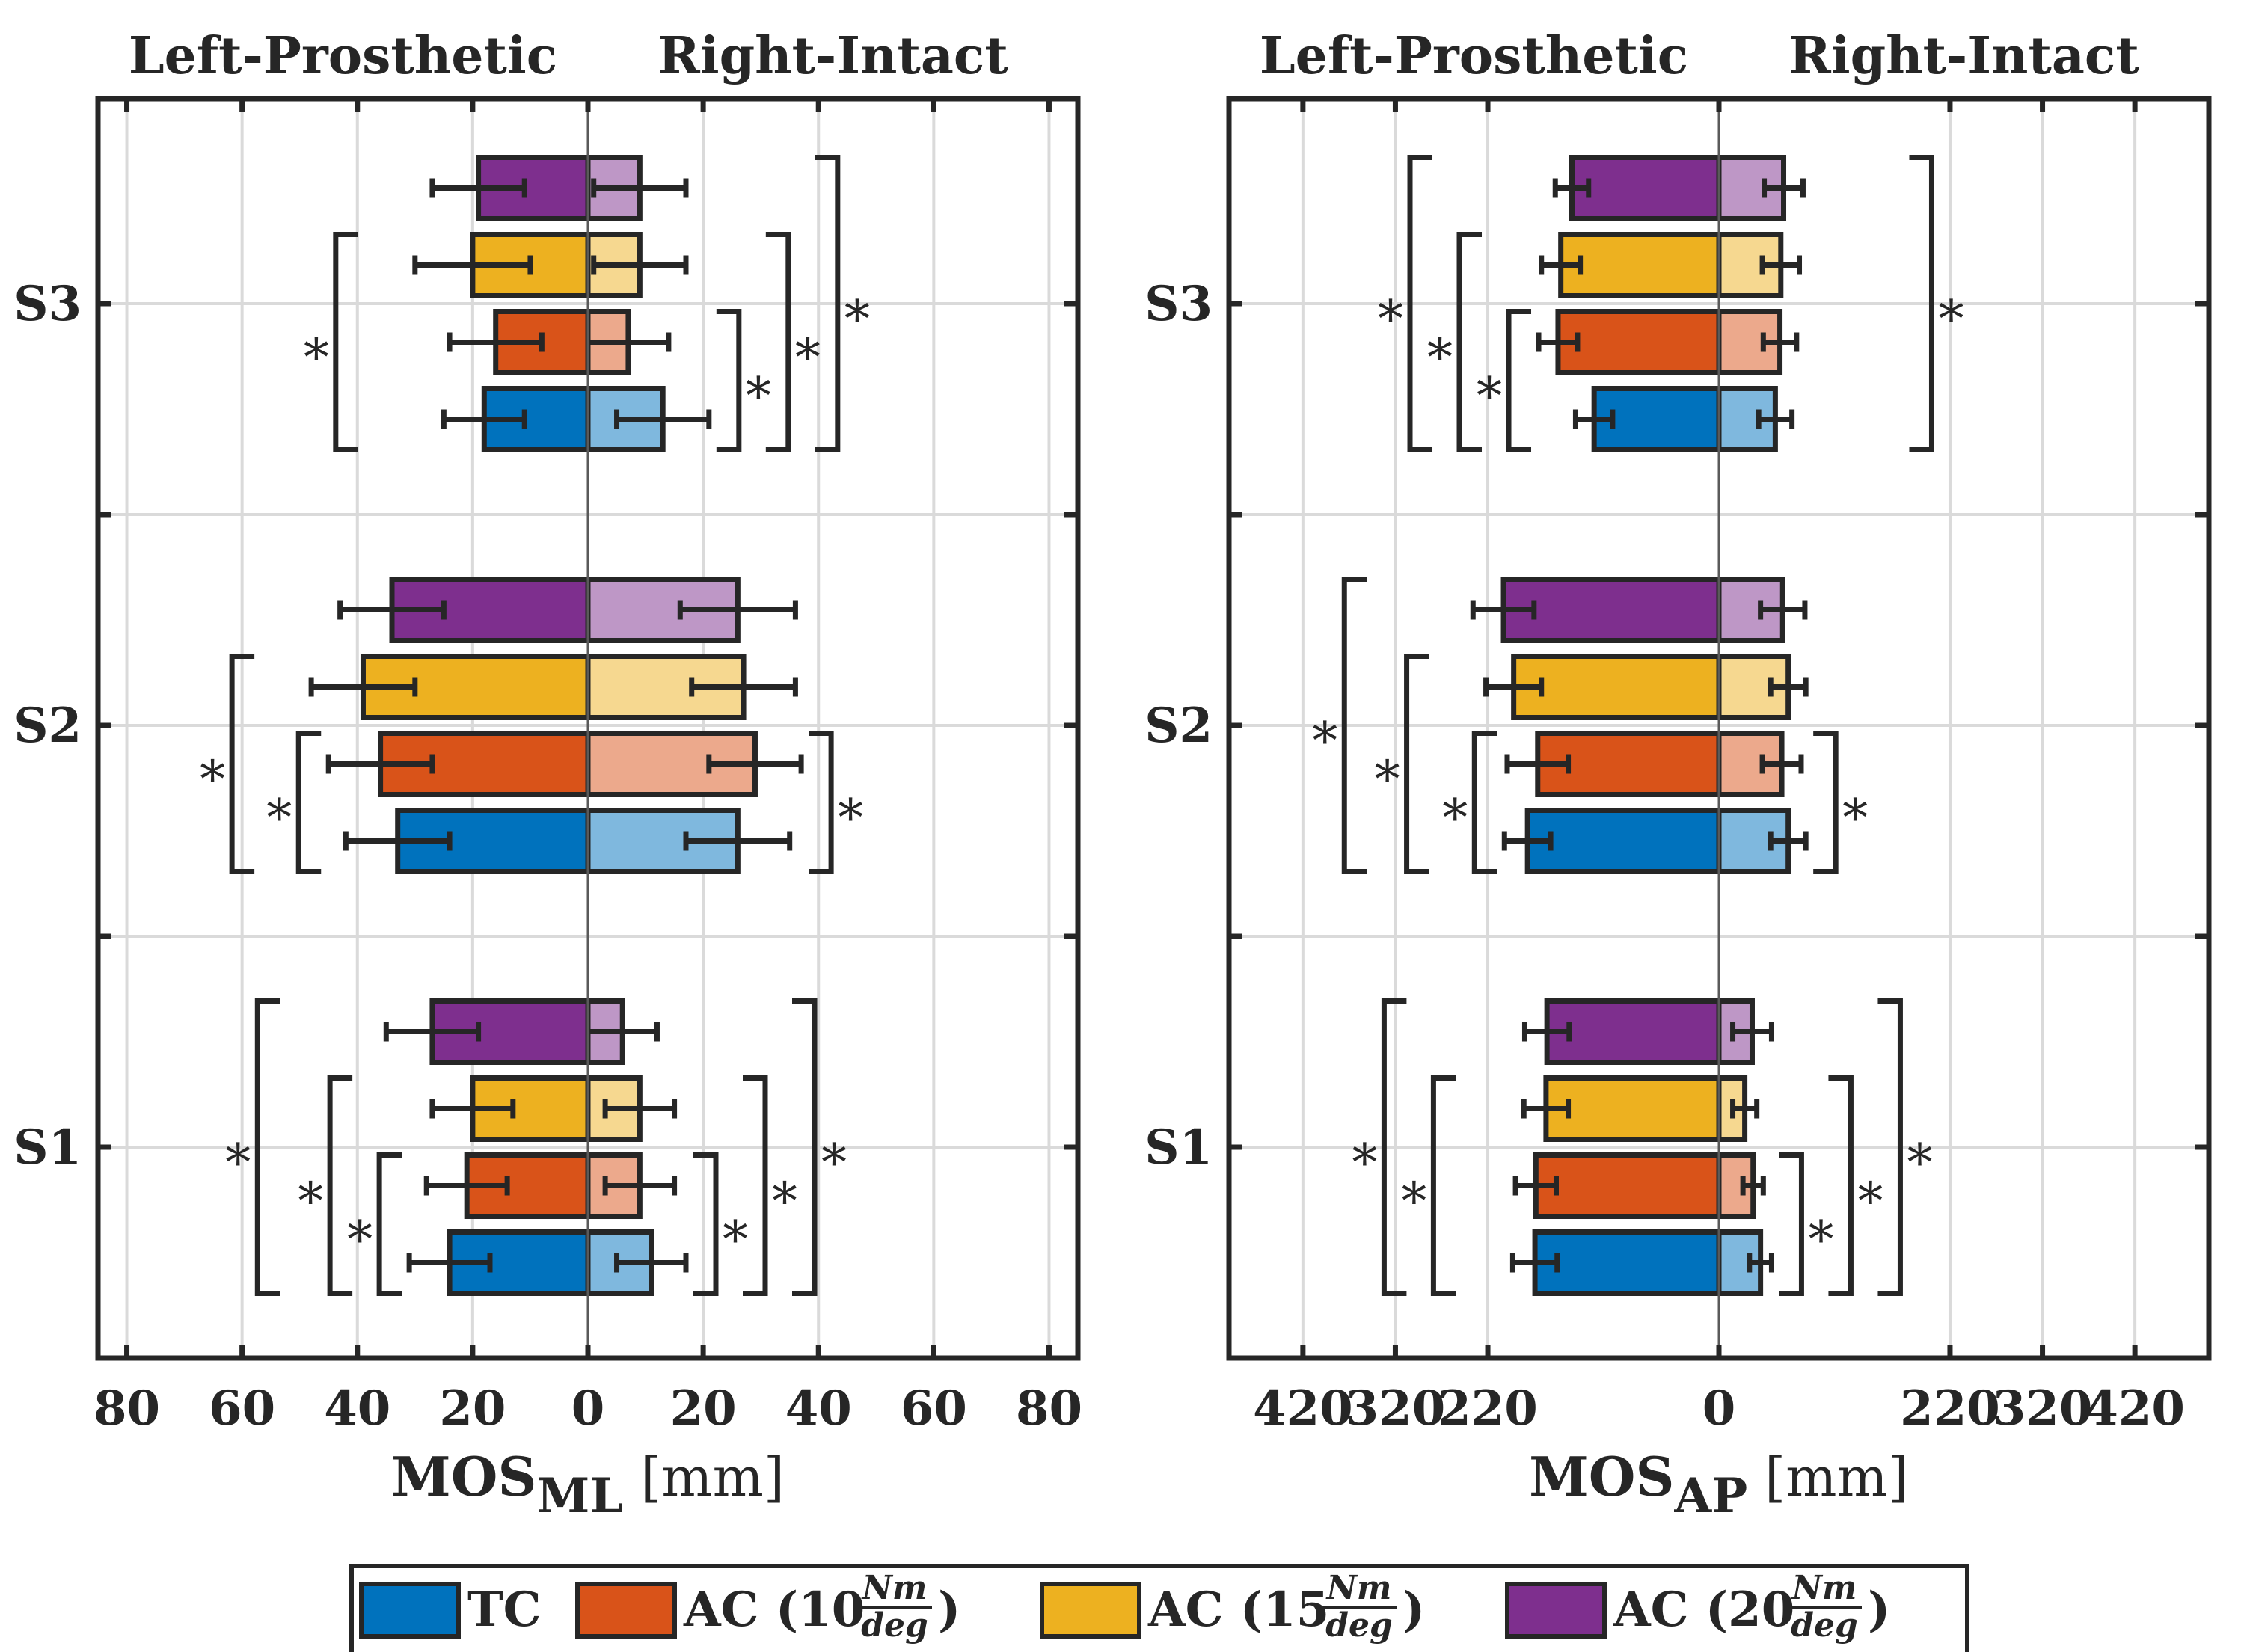  Describe the element at coordinates (1538, 764) in the screenshot. I see `errorbar-ac10-s2-left` at that location.